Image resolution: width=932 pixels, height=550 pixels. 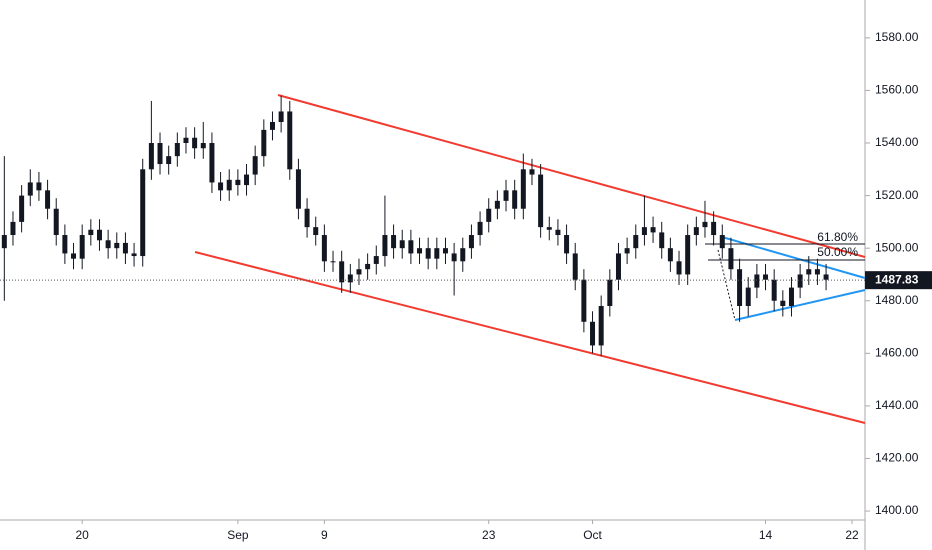 I want to click on y-tick-label: 1440.00, so click(x=897, y=405).